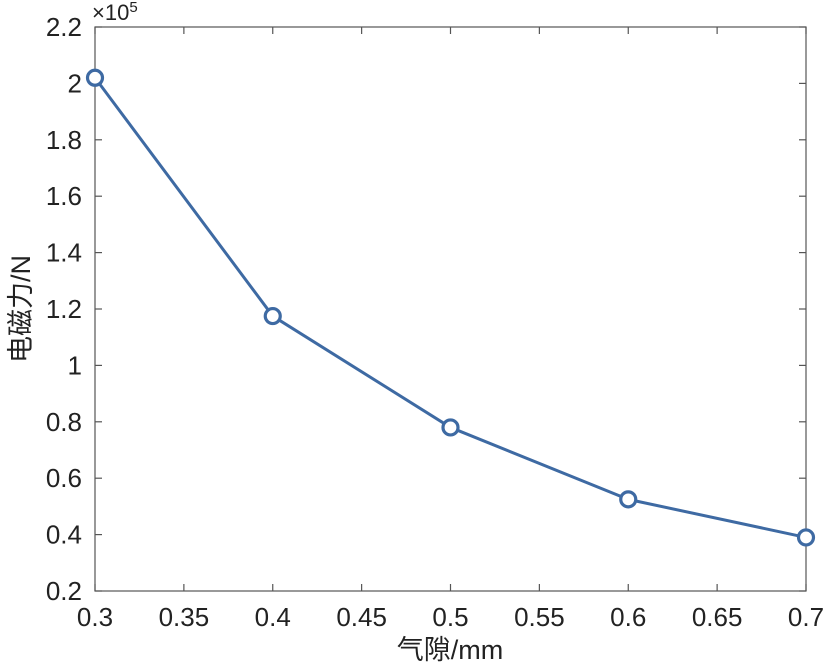 This screenshot has width=827, height=664. Describe the element at coordinates (95, 617) in the screenshot. I see `x-tick-label: 0.3` at that location.